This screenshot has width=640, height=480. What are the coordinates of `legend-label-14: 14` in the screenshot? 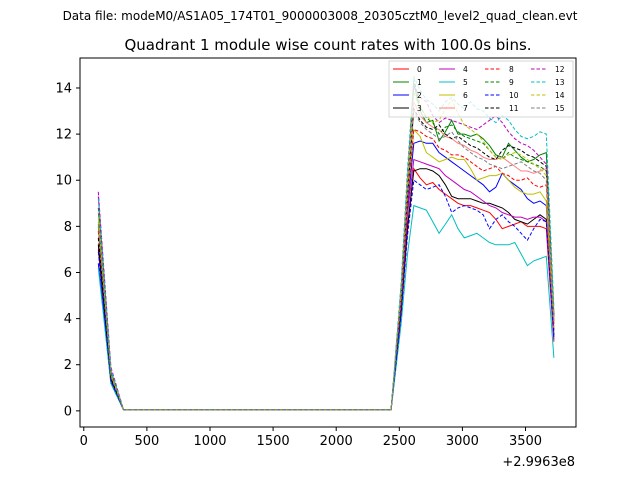 It's located at (560, 95).